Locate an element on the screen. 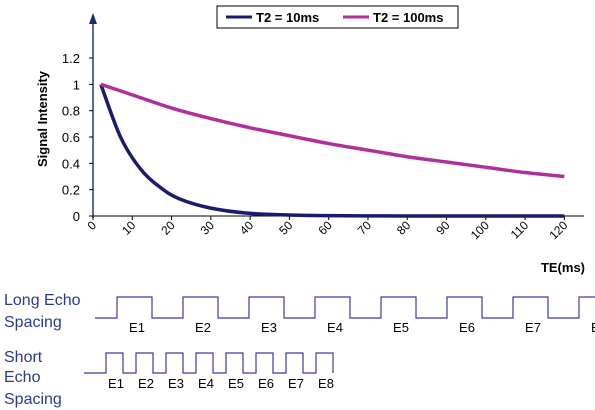 The height and width of the screenshot is (410, 595). short-echo-label: Short Echo Spacing is located at coordinates (33, 378).